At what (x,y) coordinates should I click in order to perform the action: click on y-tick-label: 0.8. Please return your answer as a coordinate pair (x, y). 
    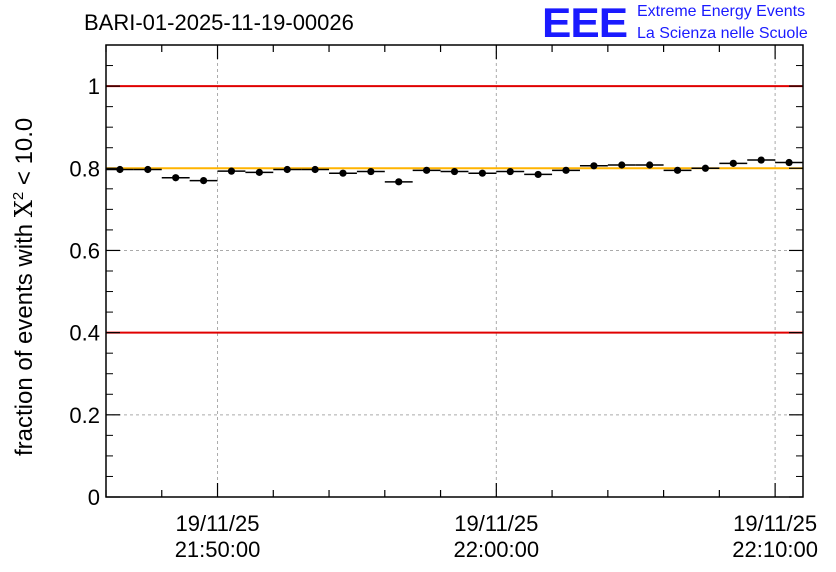
    Looking at the image, I should click on (84, 168).